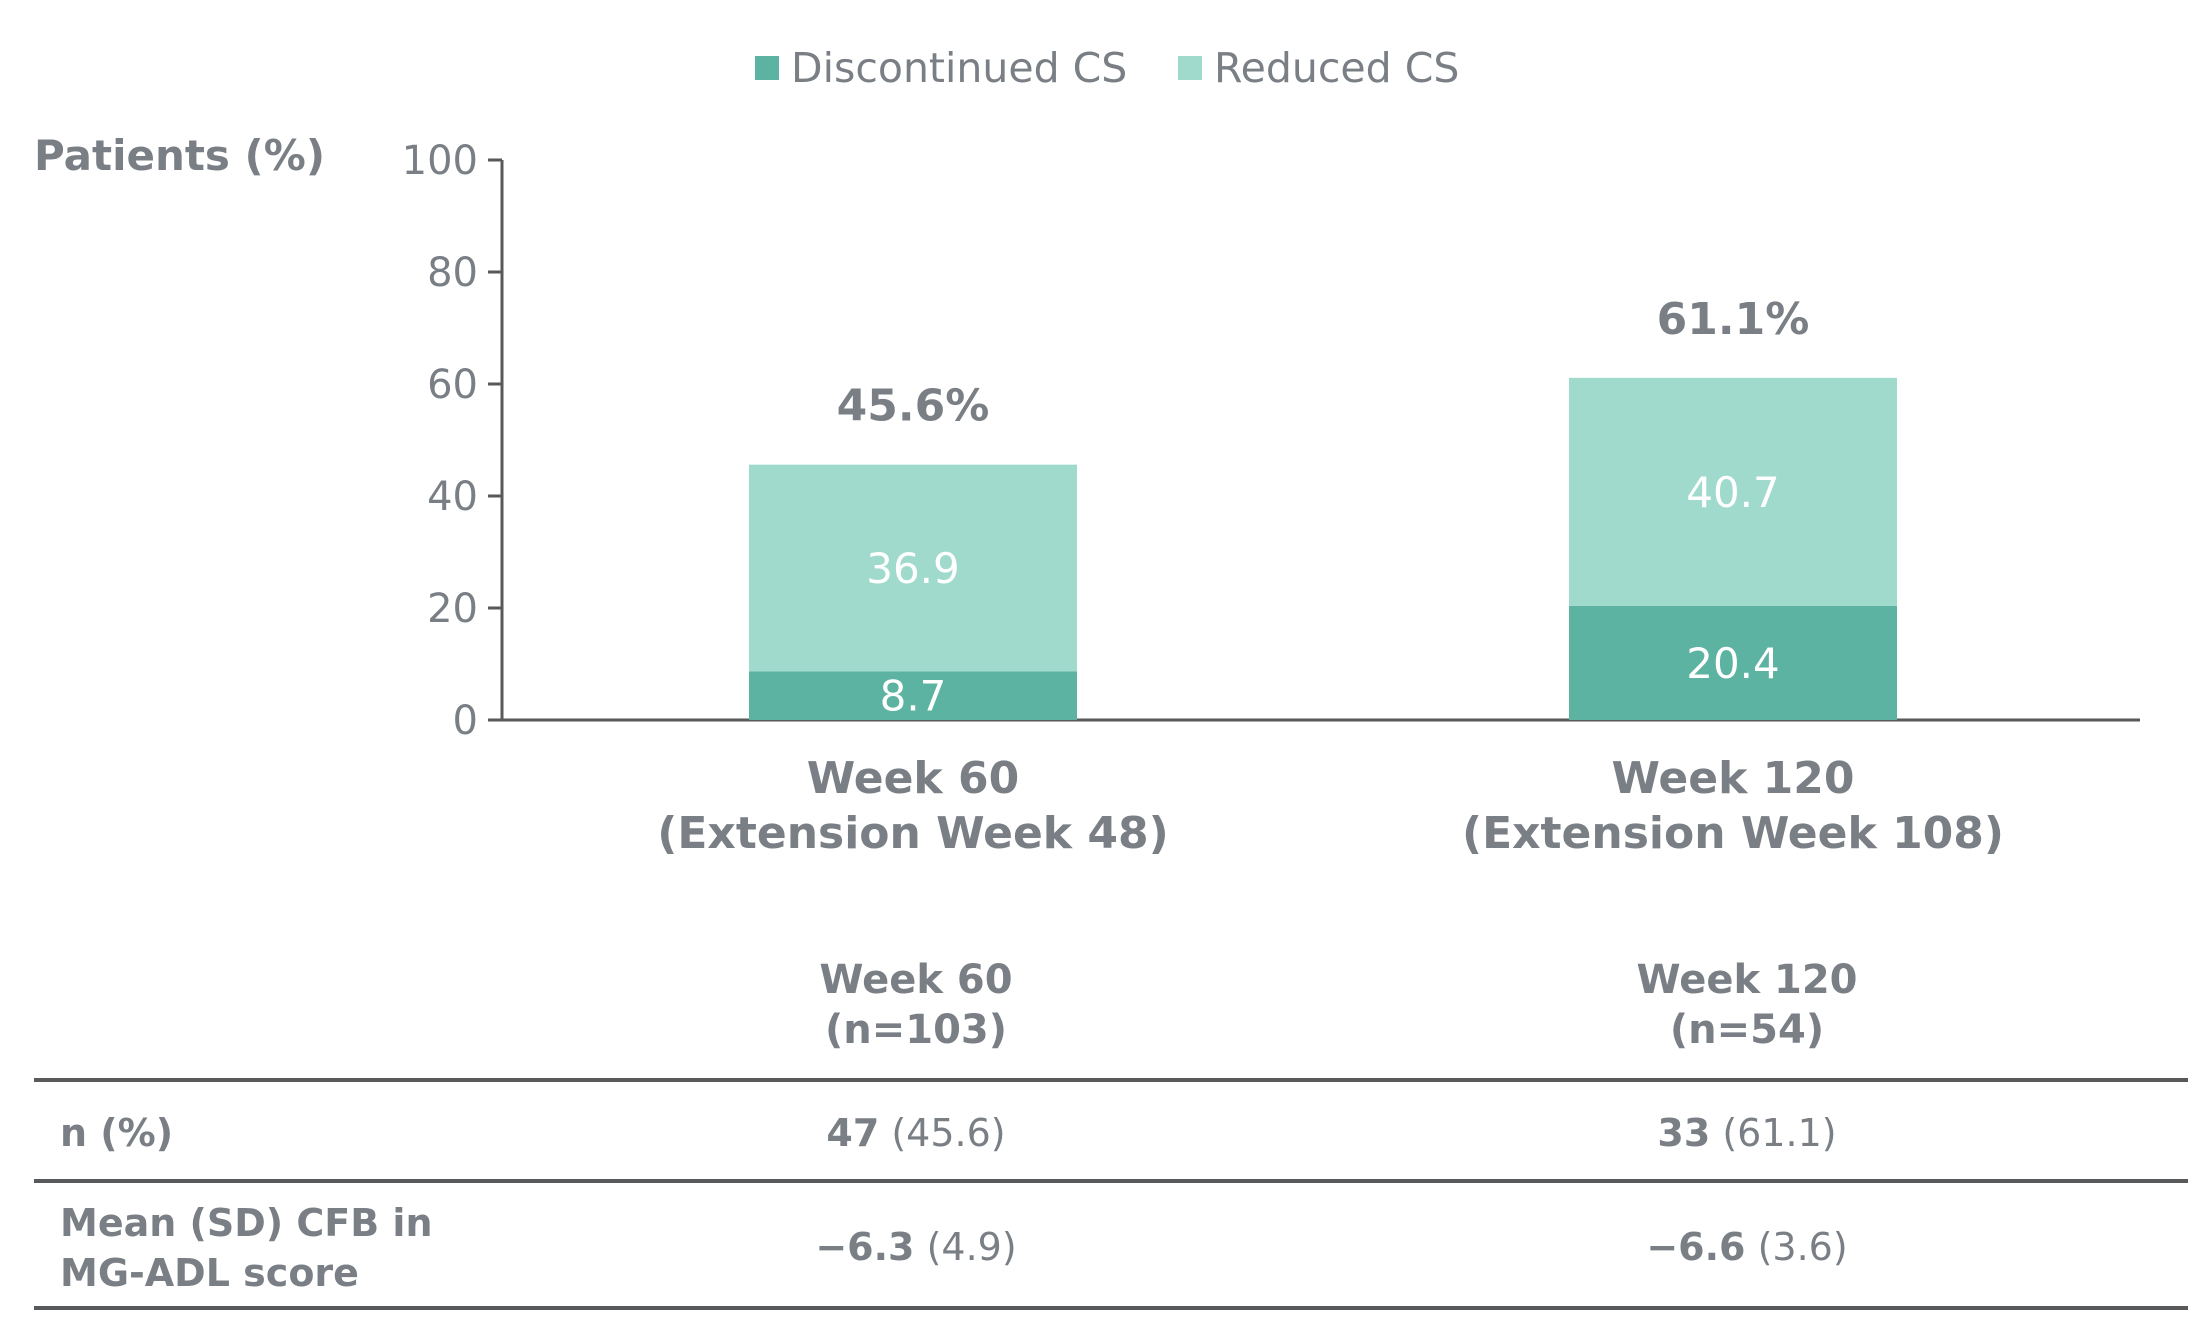 This screenshot has height=1319, width=2192. I want to click on y-tick-label: 0, so click(465, 721).